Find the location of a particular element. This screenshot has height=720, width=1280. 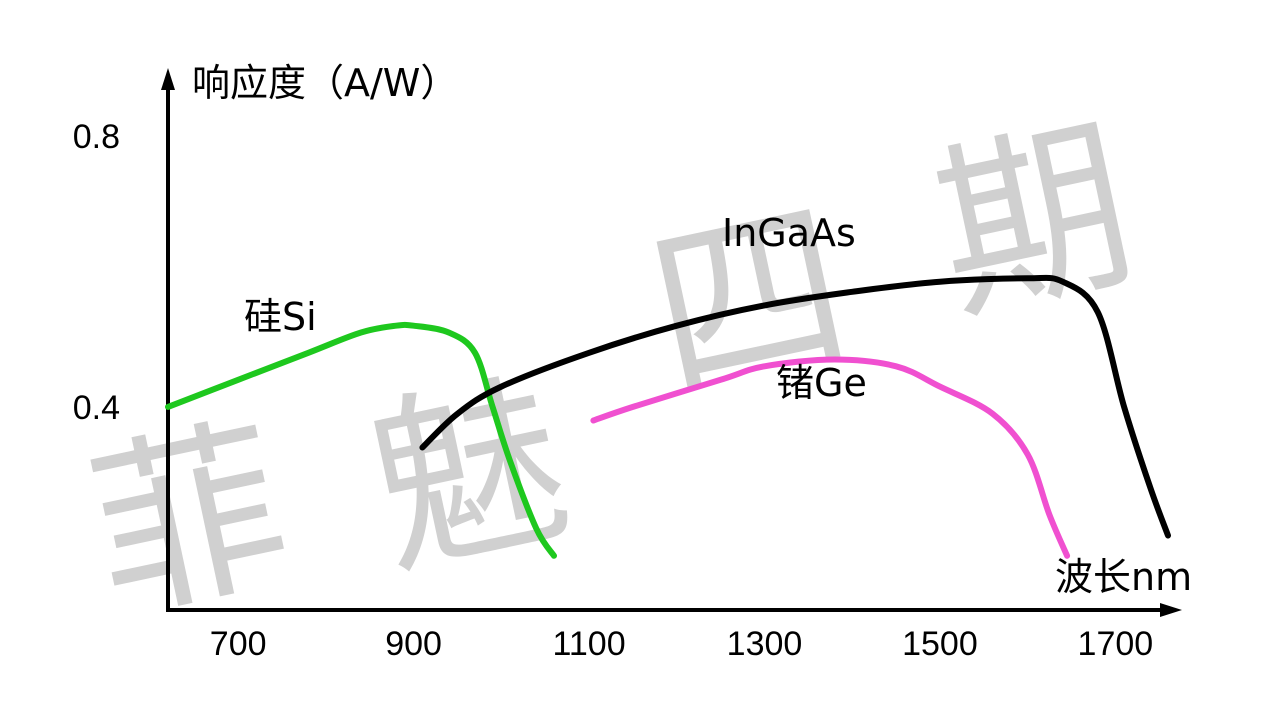

x-tick-label: 700 is located at coordinates (238, 644).